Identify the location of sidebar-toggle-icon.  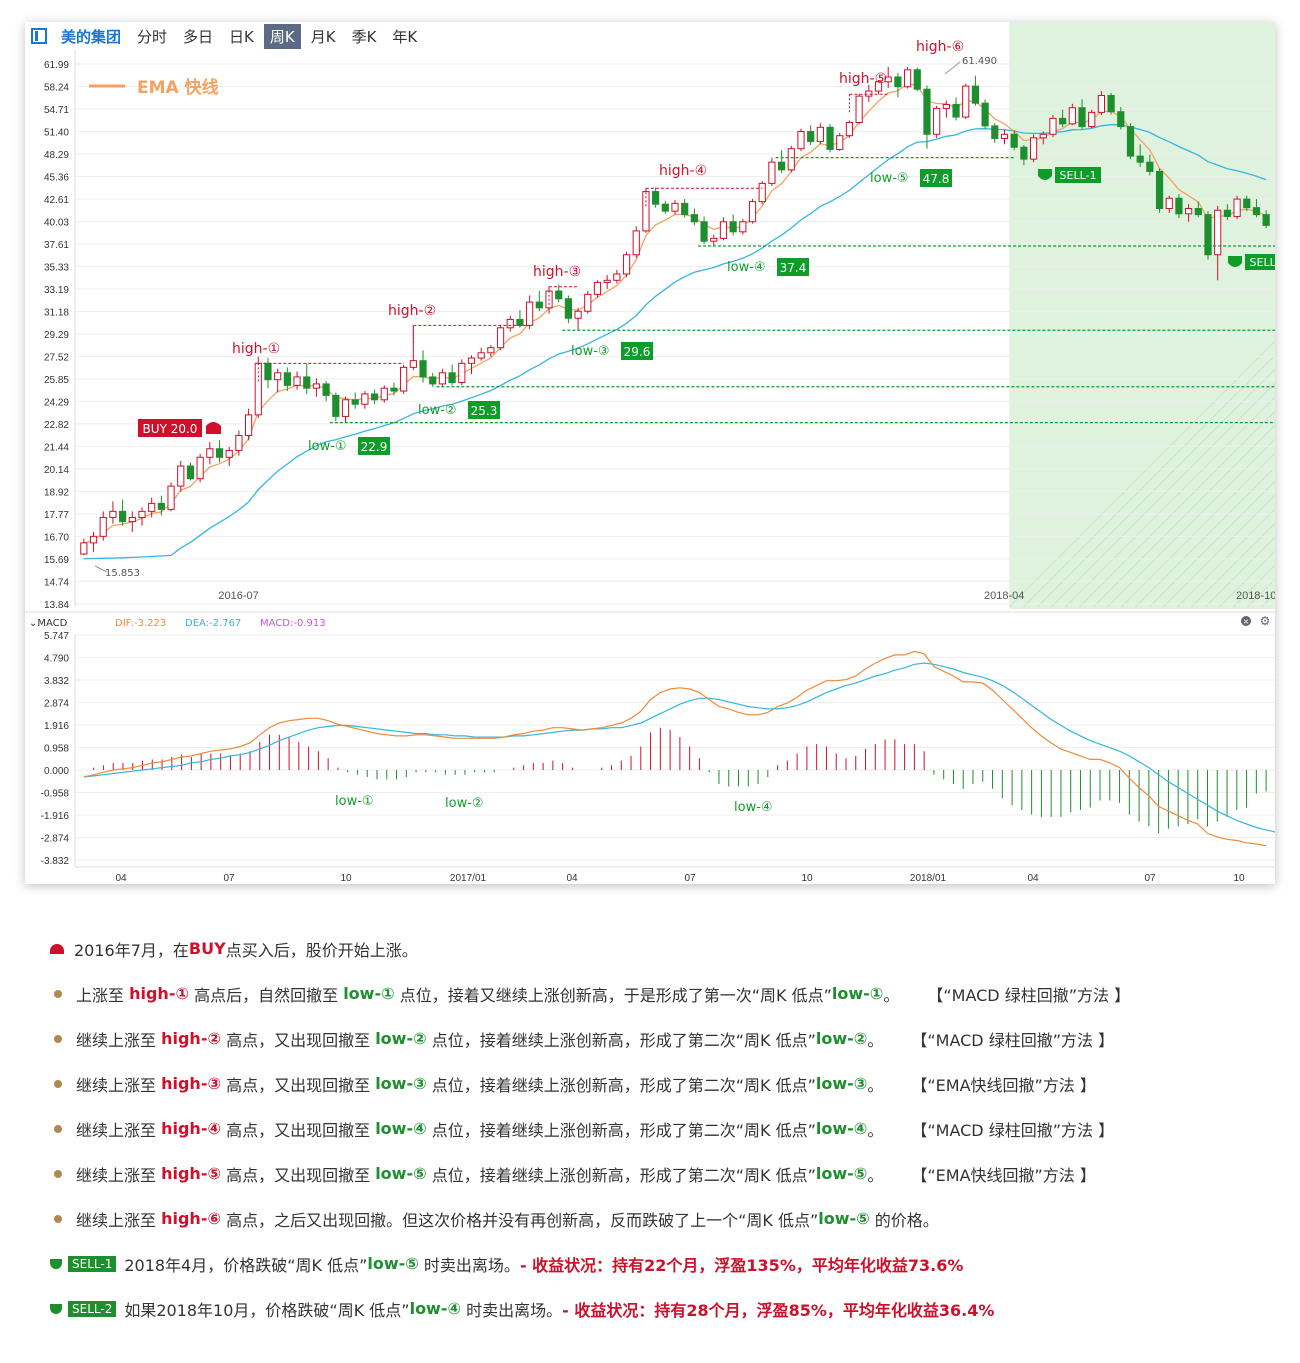
(39, 36).